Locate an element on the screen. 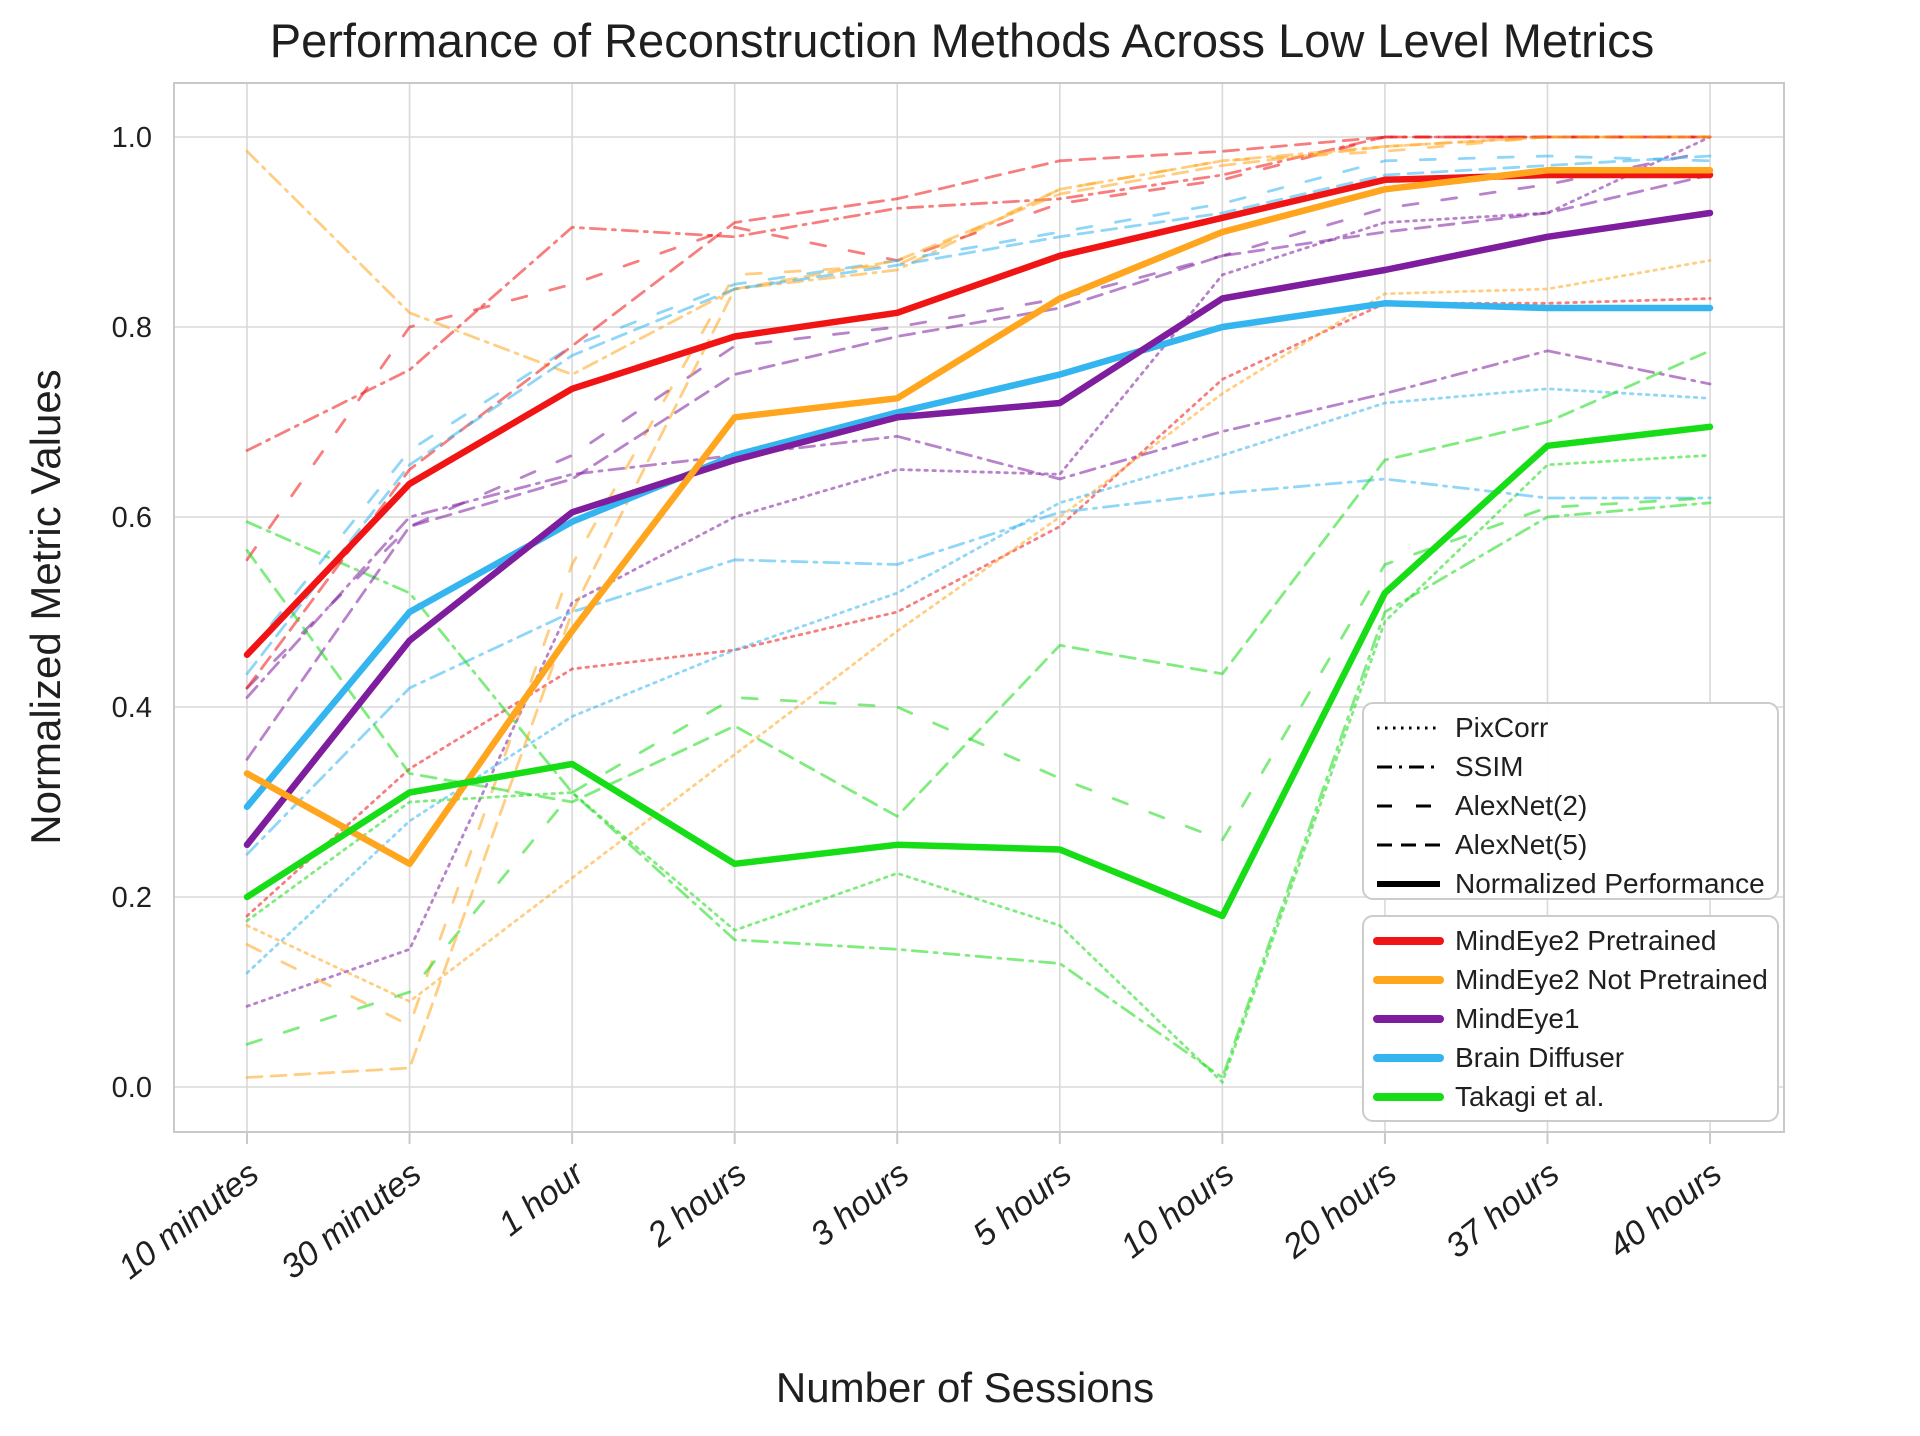 This screenshot has height=1436, width=1920. y-tick-label: 1.0 is located at coordinates (132, 138).